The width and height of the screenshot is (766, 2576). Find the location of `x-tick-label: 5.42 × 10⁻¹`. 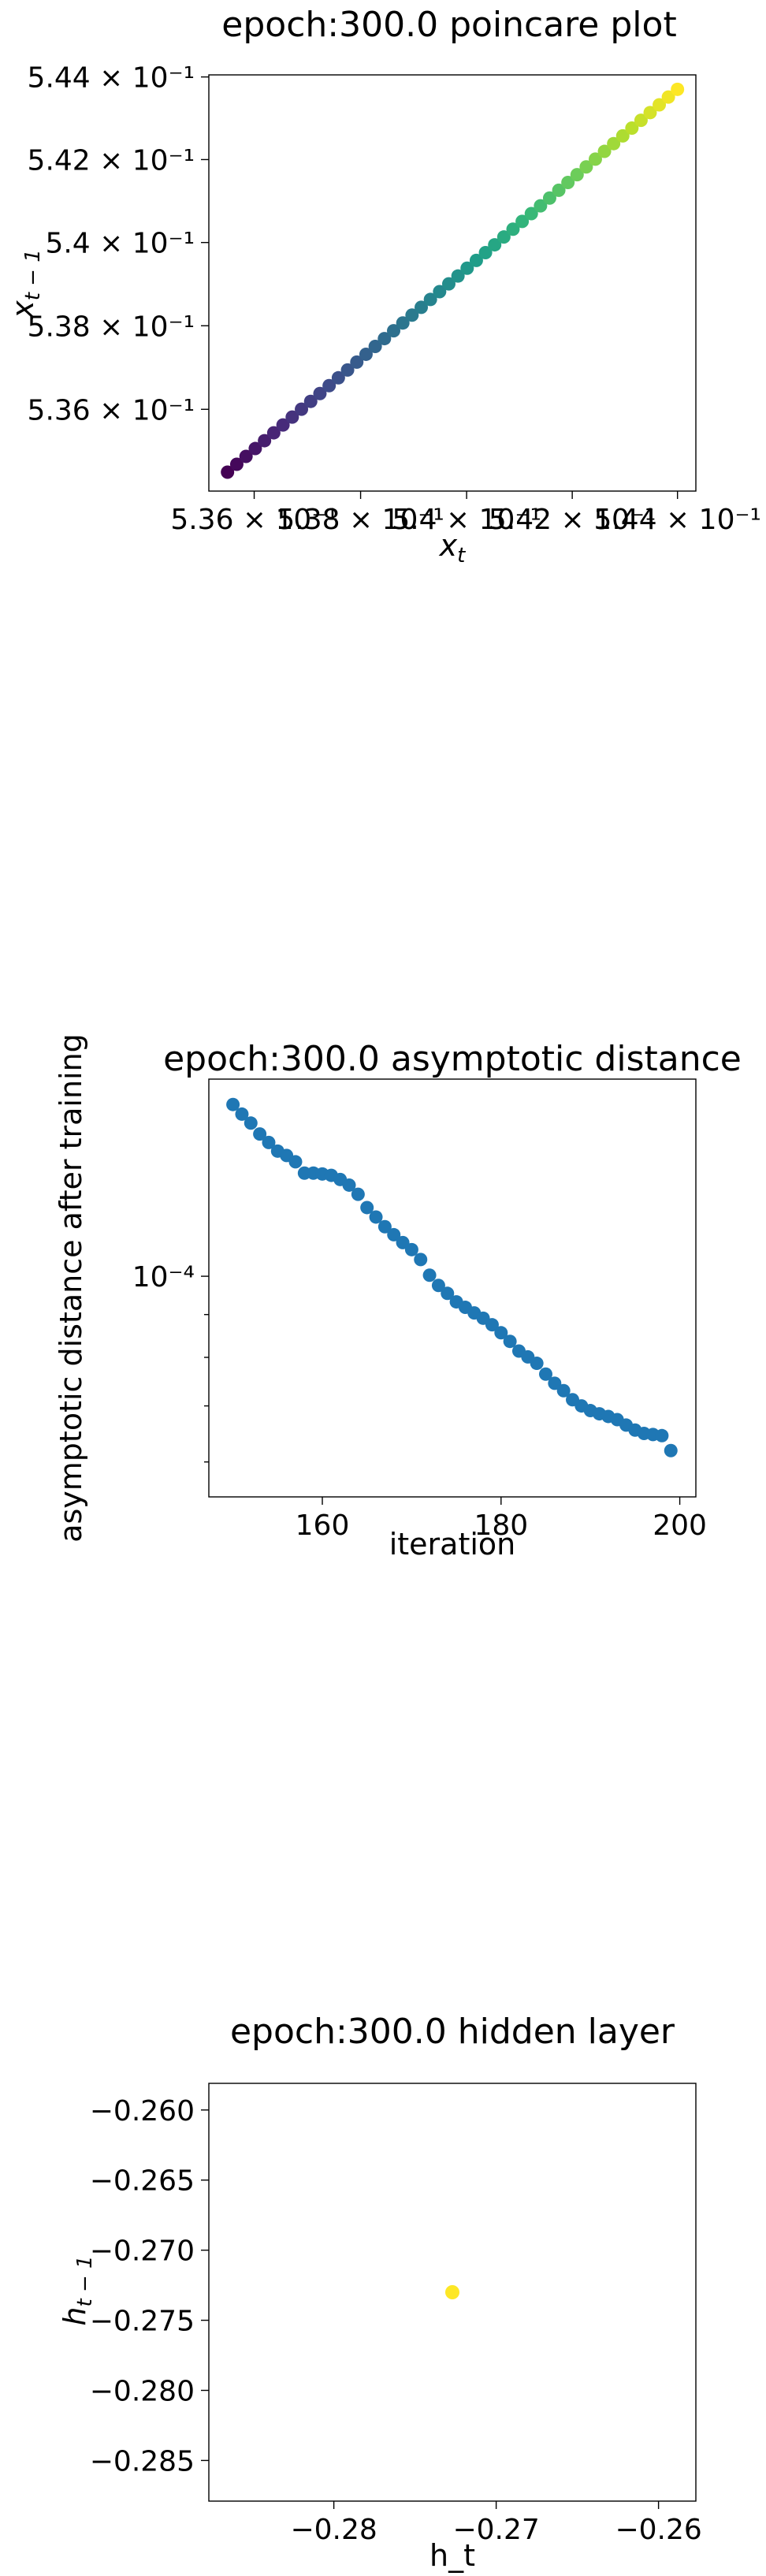

x-tick-label: 5.42 × 10⁻¹ is located at coordinates (572, 520).